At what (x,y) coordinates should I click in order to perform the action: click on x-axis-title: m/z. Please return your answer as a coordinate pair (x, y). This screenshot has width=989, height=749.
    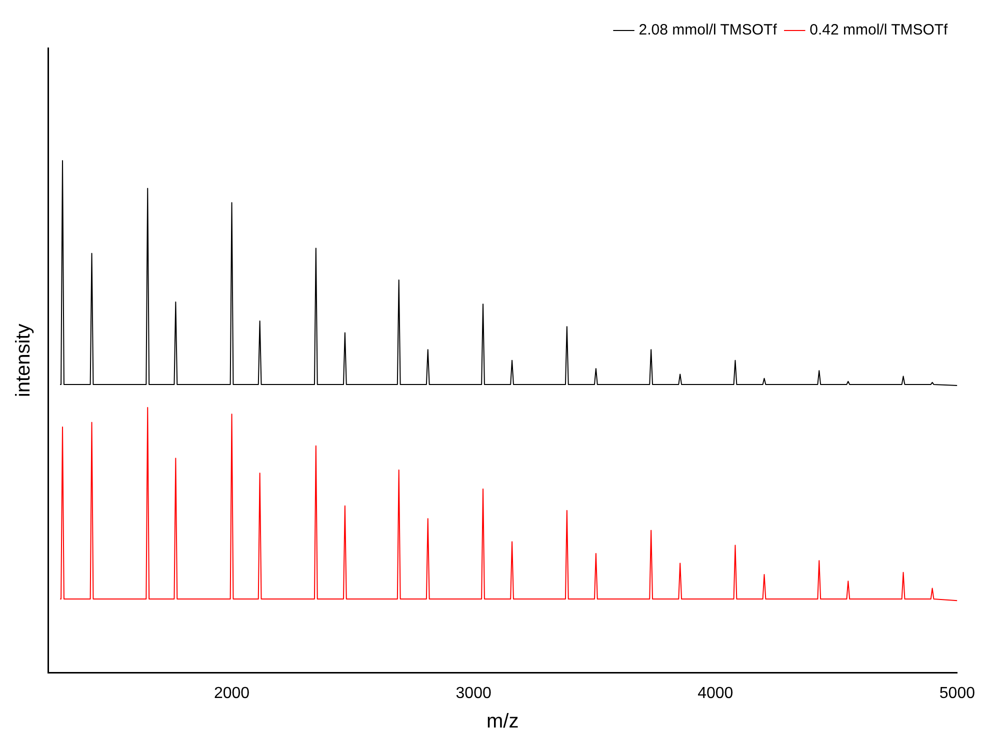
    Looking at the image, I should click on (502, 721).